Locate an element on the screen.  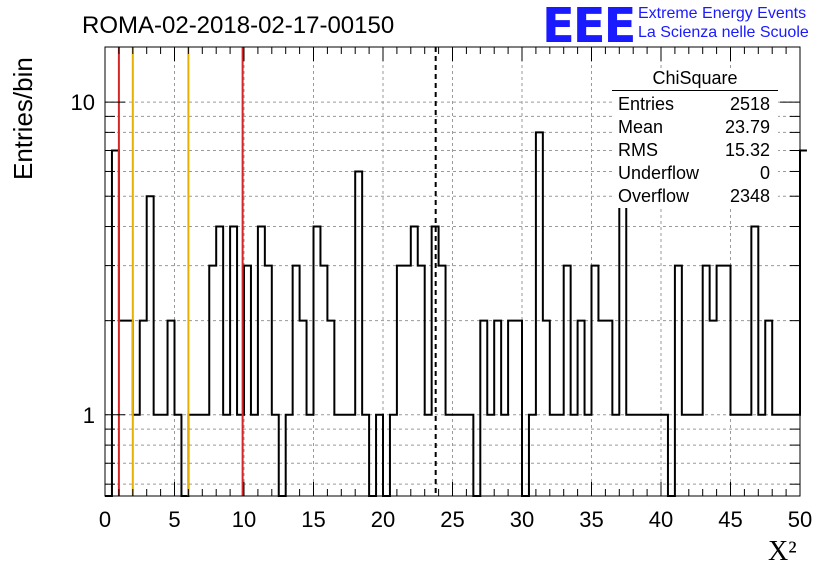
x-tick-label: 45 is located at coordinates (730, 519).